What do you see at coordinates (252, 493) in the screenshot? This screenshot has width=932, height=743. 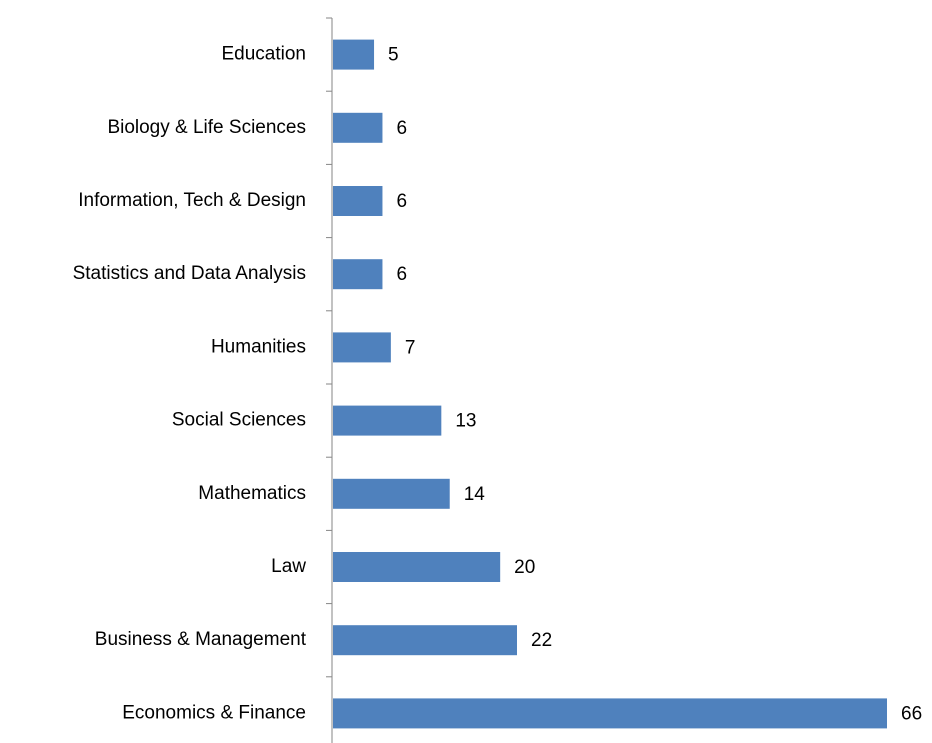 I see `y-tick-label: Mathematics` at bounding box center [252, 493].